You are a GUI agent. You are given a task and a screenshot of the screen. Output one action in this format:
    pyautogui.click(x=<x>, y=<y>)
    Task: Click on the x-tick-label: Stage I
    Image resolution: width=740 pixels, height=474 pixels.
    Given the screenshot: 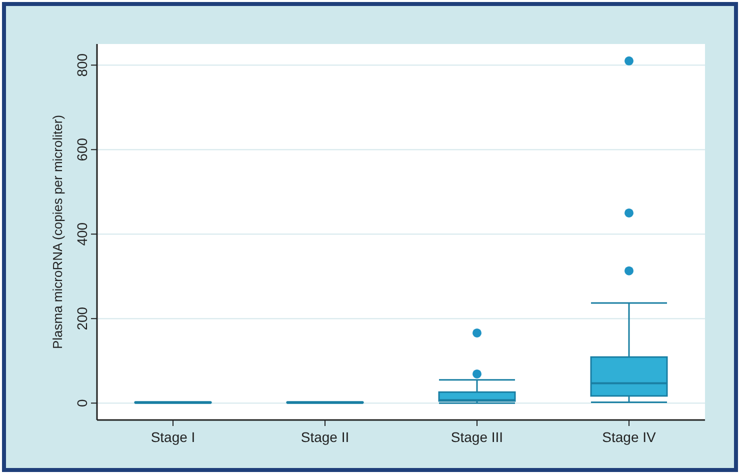 What is the action you would take?
    pyautogui.click(x=173, y=437)
    